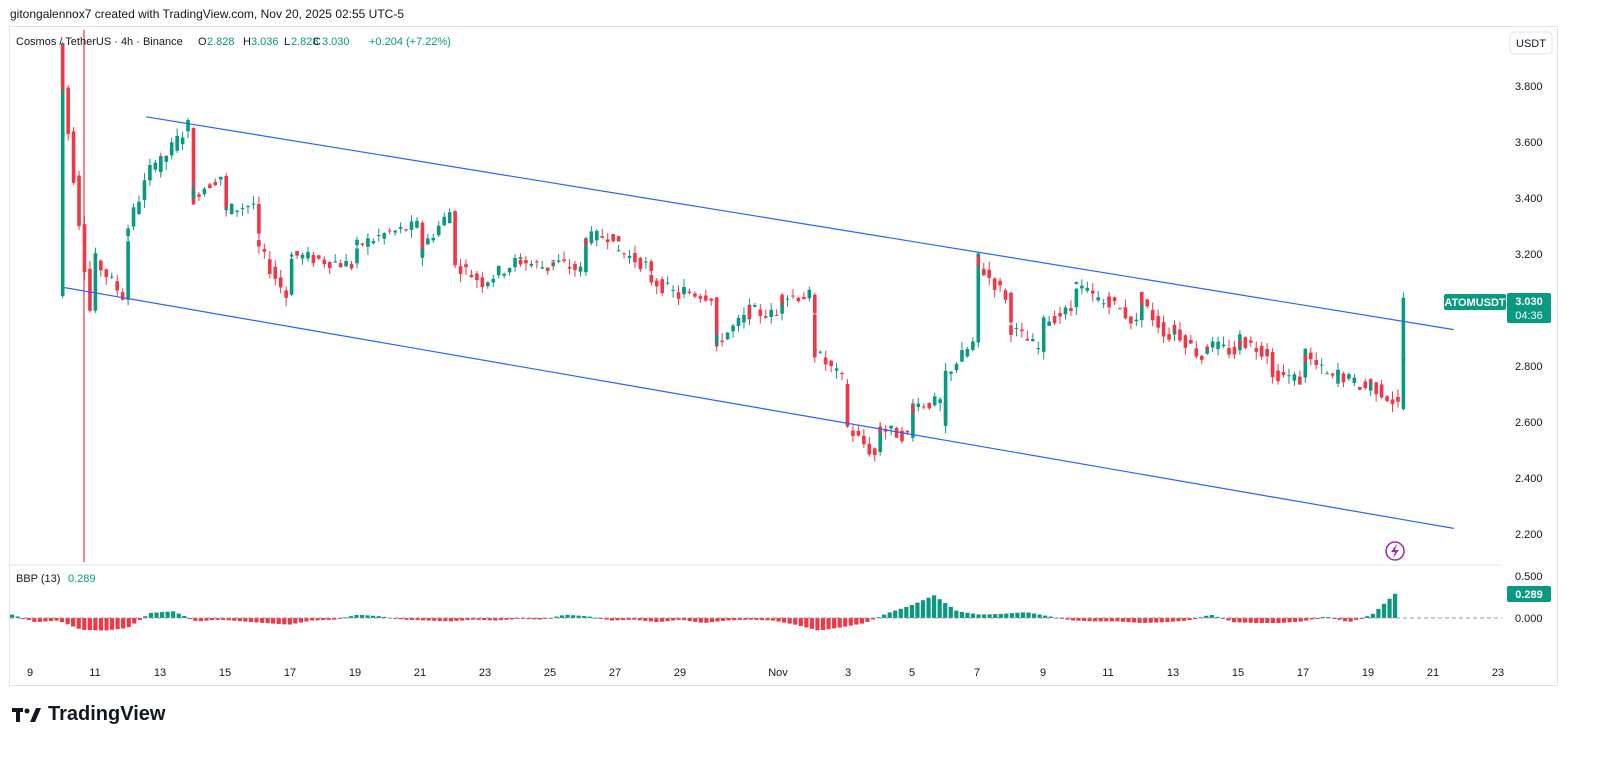 This screenshot has width=1600, height=759. What do you see at coordinates (1531, 43) in the screenshot?
I see `currency-button` at bounding box center [1531, 43].